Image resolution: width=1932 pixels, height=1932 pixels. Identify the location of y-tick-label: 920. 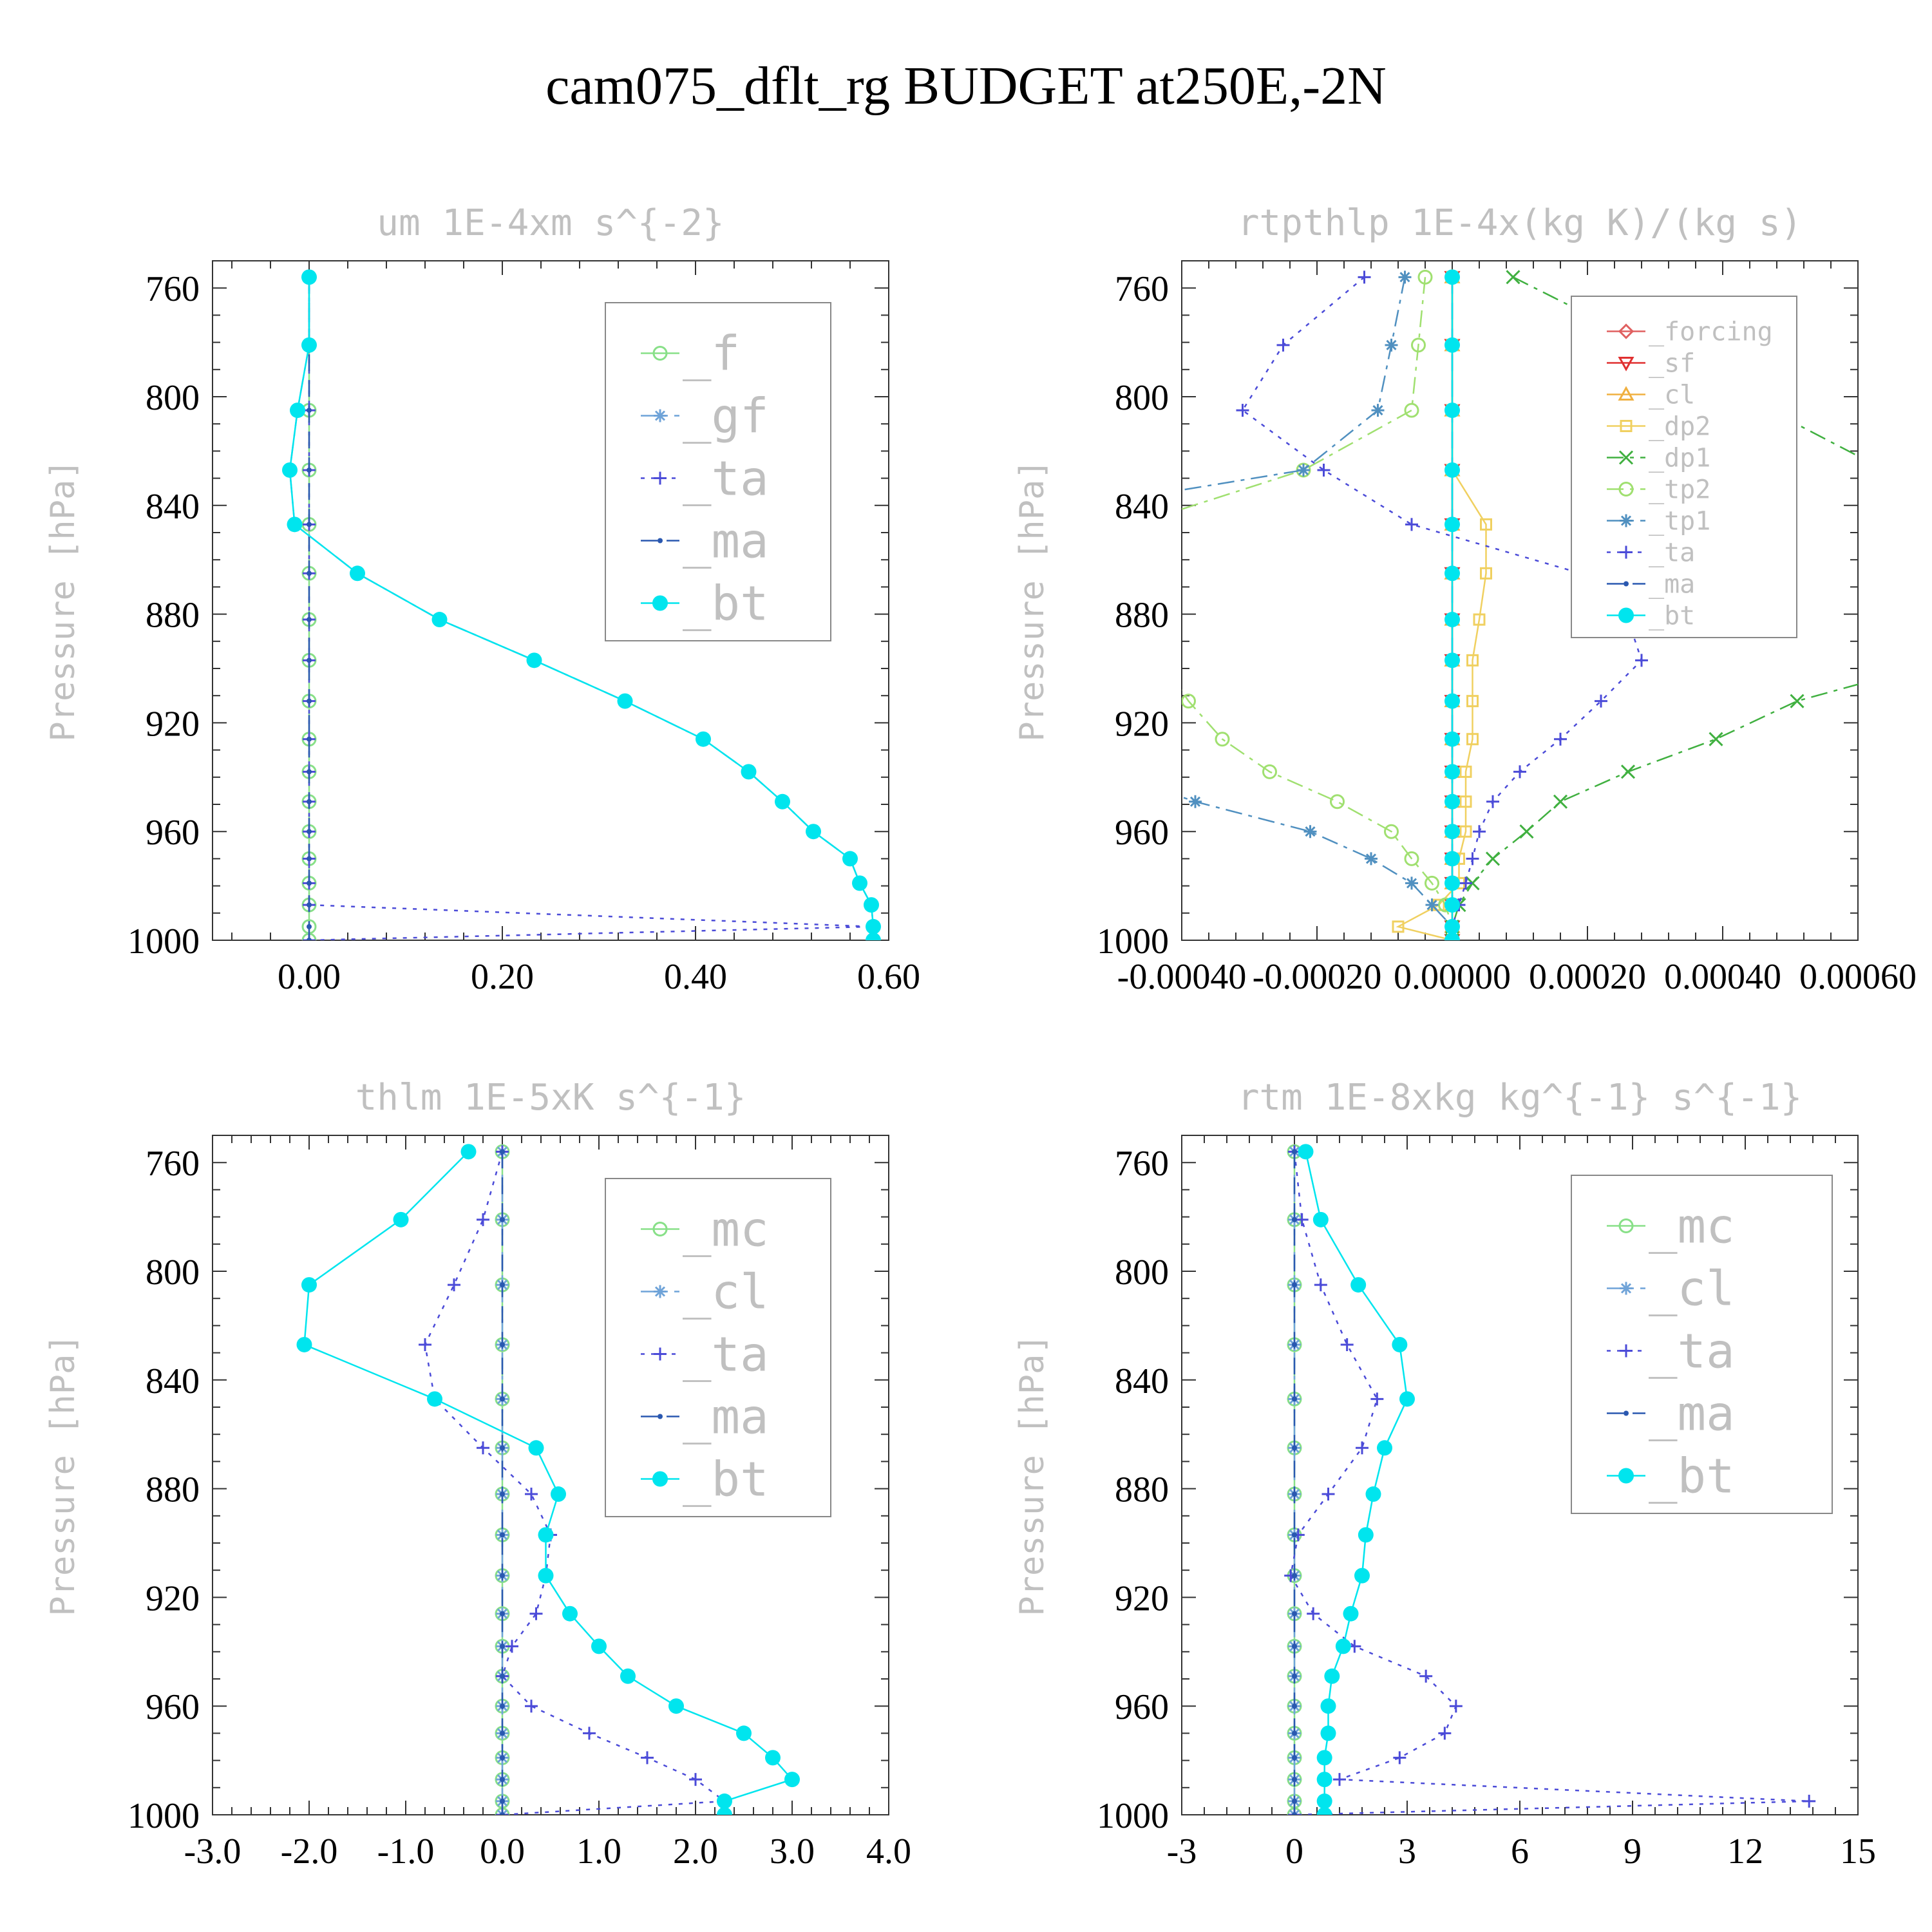
(173, 724).